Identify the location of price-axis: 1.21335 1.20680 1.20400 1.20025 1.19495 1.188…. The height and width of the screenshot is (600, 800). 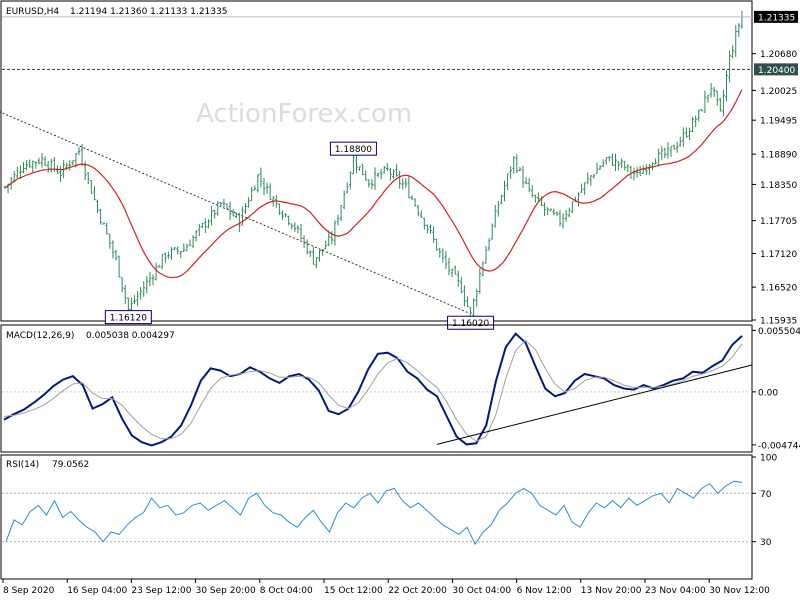
(775, 168).